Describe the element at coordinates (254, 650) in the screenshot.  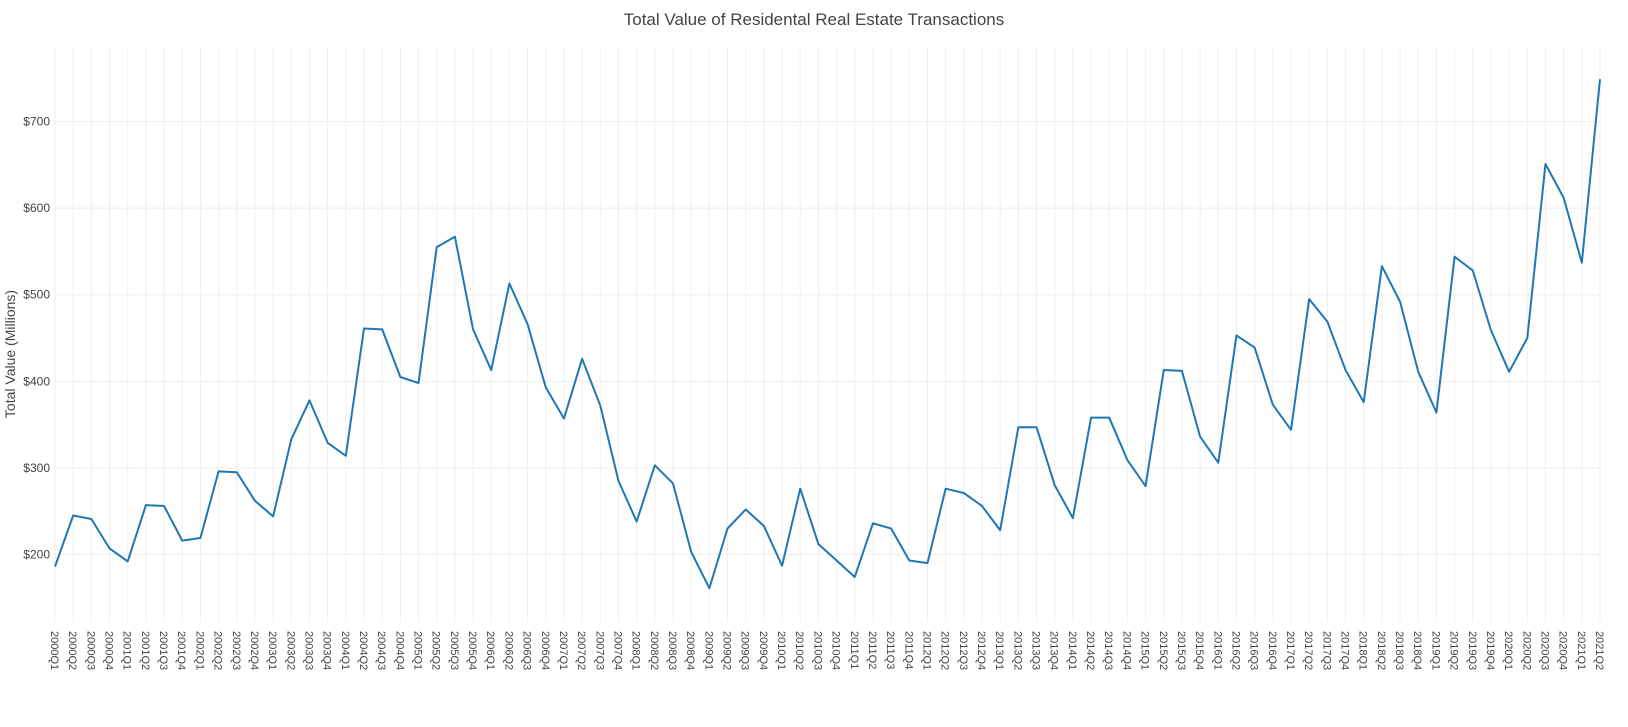
I see `x-tick-label: 2002Q4` at that location.